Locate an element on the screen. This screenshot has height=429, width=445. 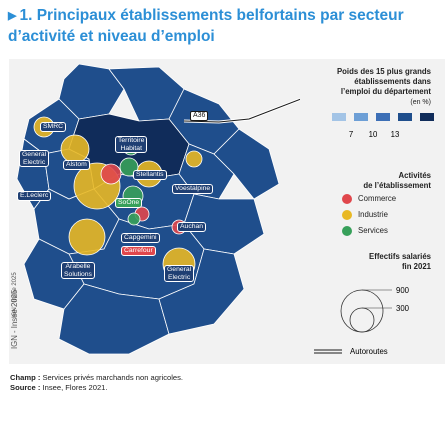
services-swatch-icon is located at coordinates (347, 230).